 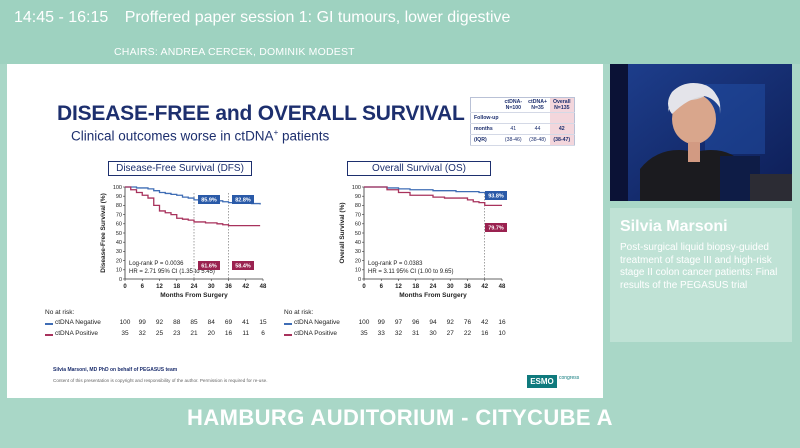 I want to click on y-tick-label: 10, so click(x=358, y=271).